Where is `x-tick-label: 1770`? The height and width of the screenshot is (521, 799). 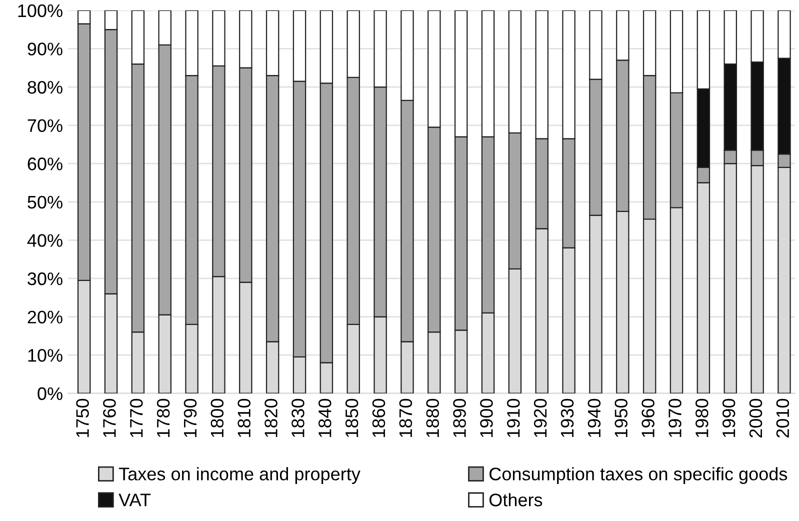 x-tick-label: 1770 is located at coordinates (136, 417).